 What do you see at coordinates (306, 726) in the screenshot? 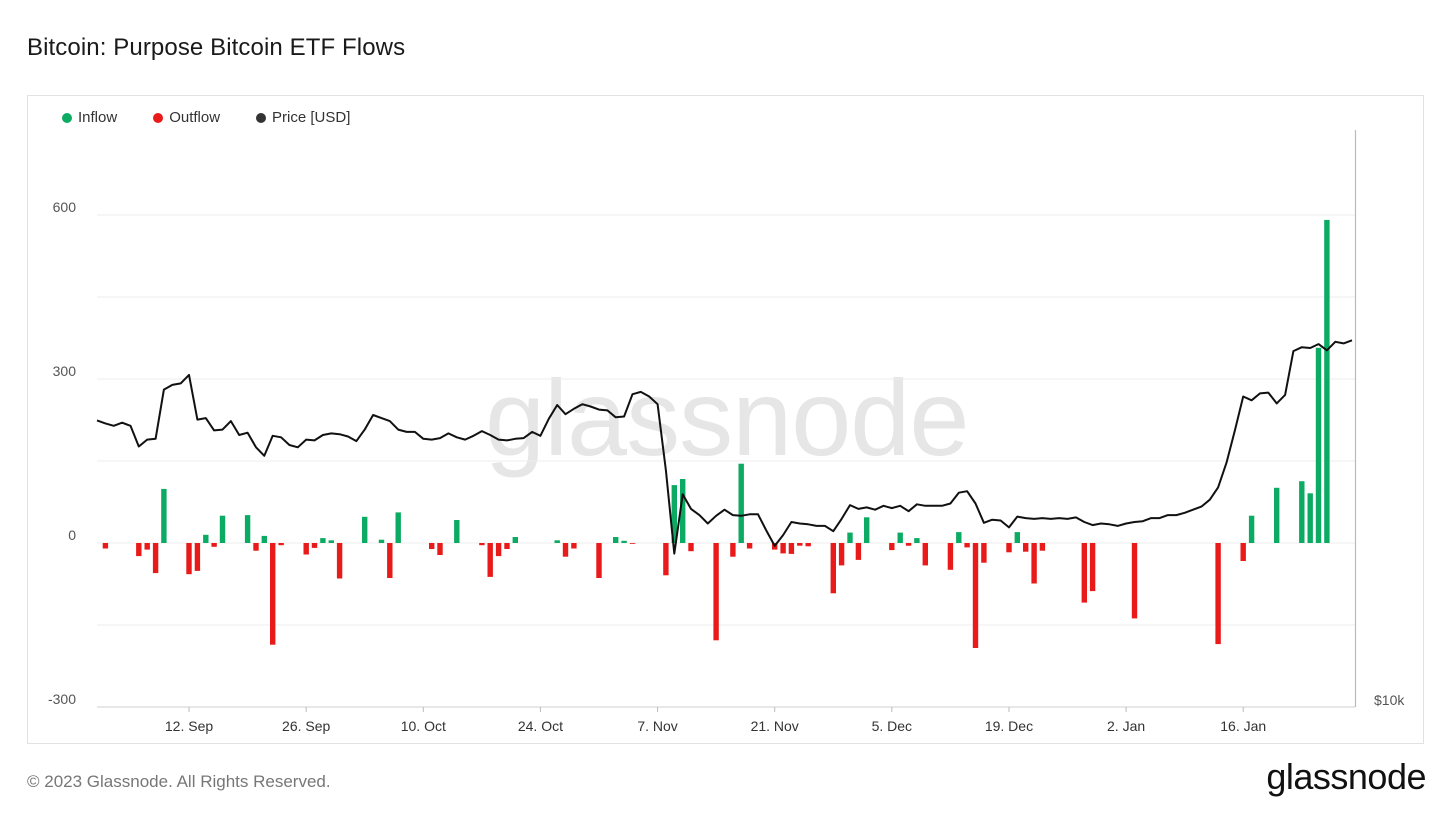
I see `x-tick-label: 26. Sep` at bounding box center [306, 726].